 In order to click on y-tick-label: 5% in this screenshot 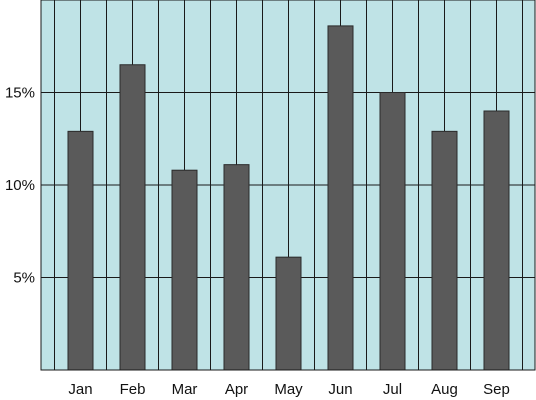, I will do `click(24, 278)`.